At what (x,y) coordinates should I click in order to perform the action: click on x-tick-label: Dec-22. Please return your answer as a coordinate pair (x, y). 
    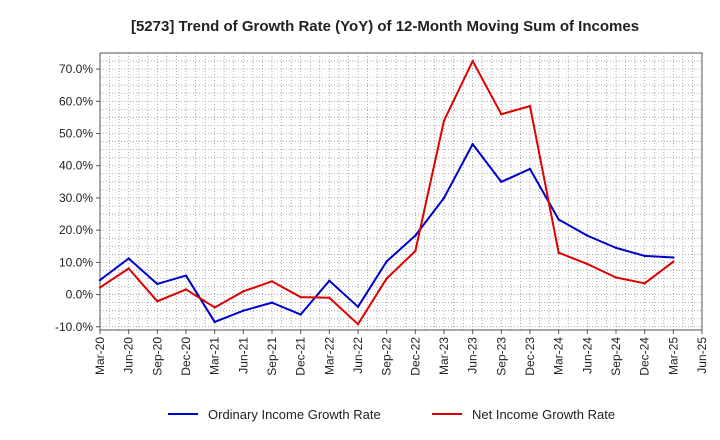
    Looking at the image, I should click on (415, 356).